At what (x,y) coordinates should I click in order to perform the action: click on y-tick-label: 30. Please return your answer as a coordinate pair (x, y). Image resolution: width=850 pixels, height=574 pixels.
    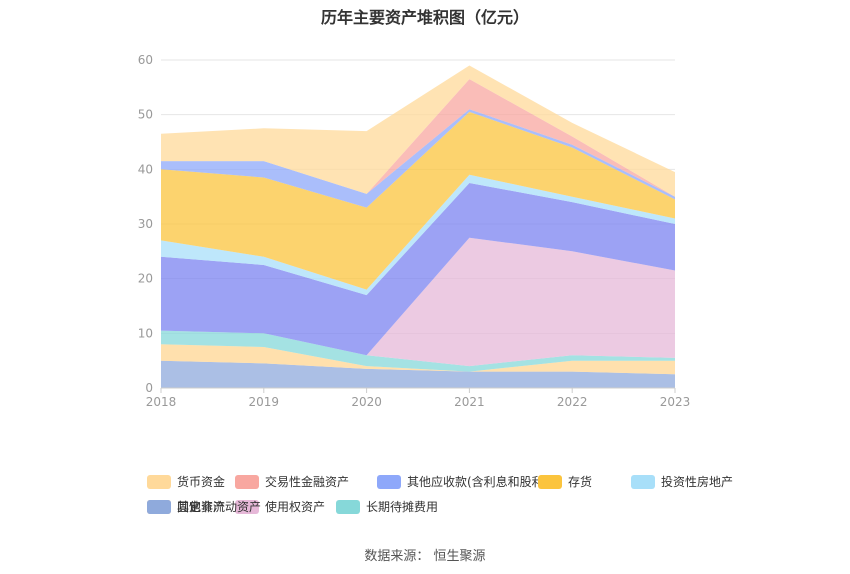
    Looking at the image, I should click on (145, 224).